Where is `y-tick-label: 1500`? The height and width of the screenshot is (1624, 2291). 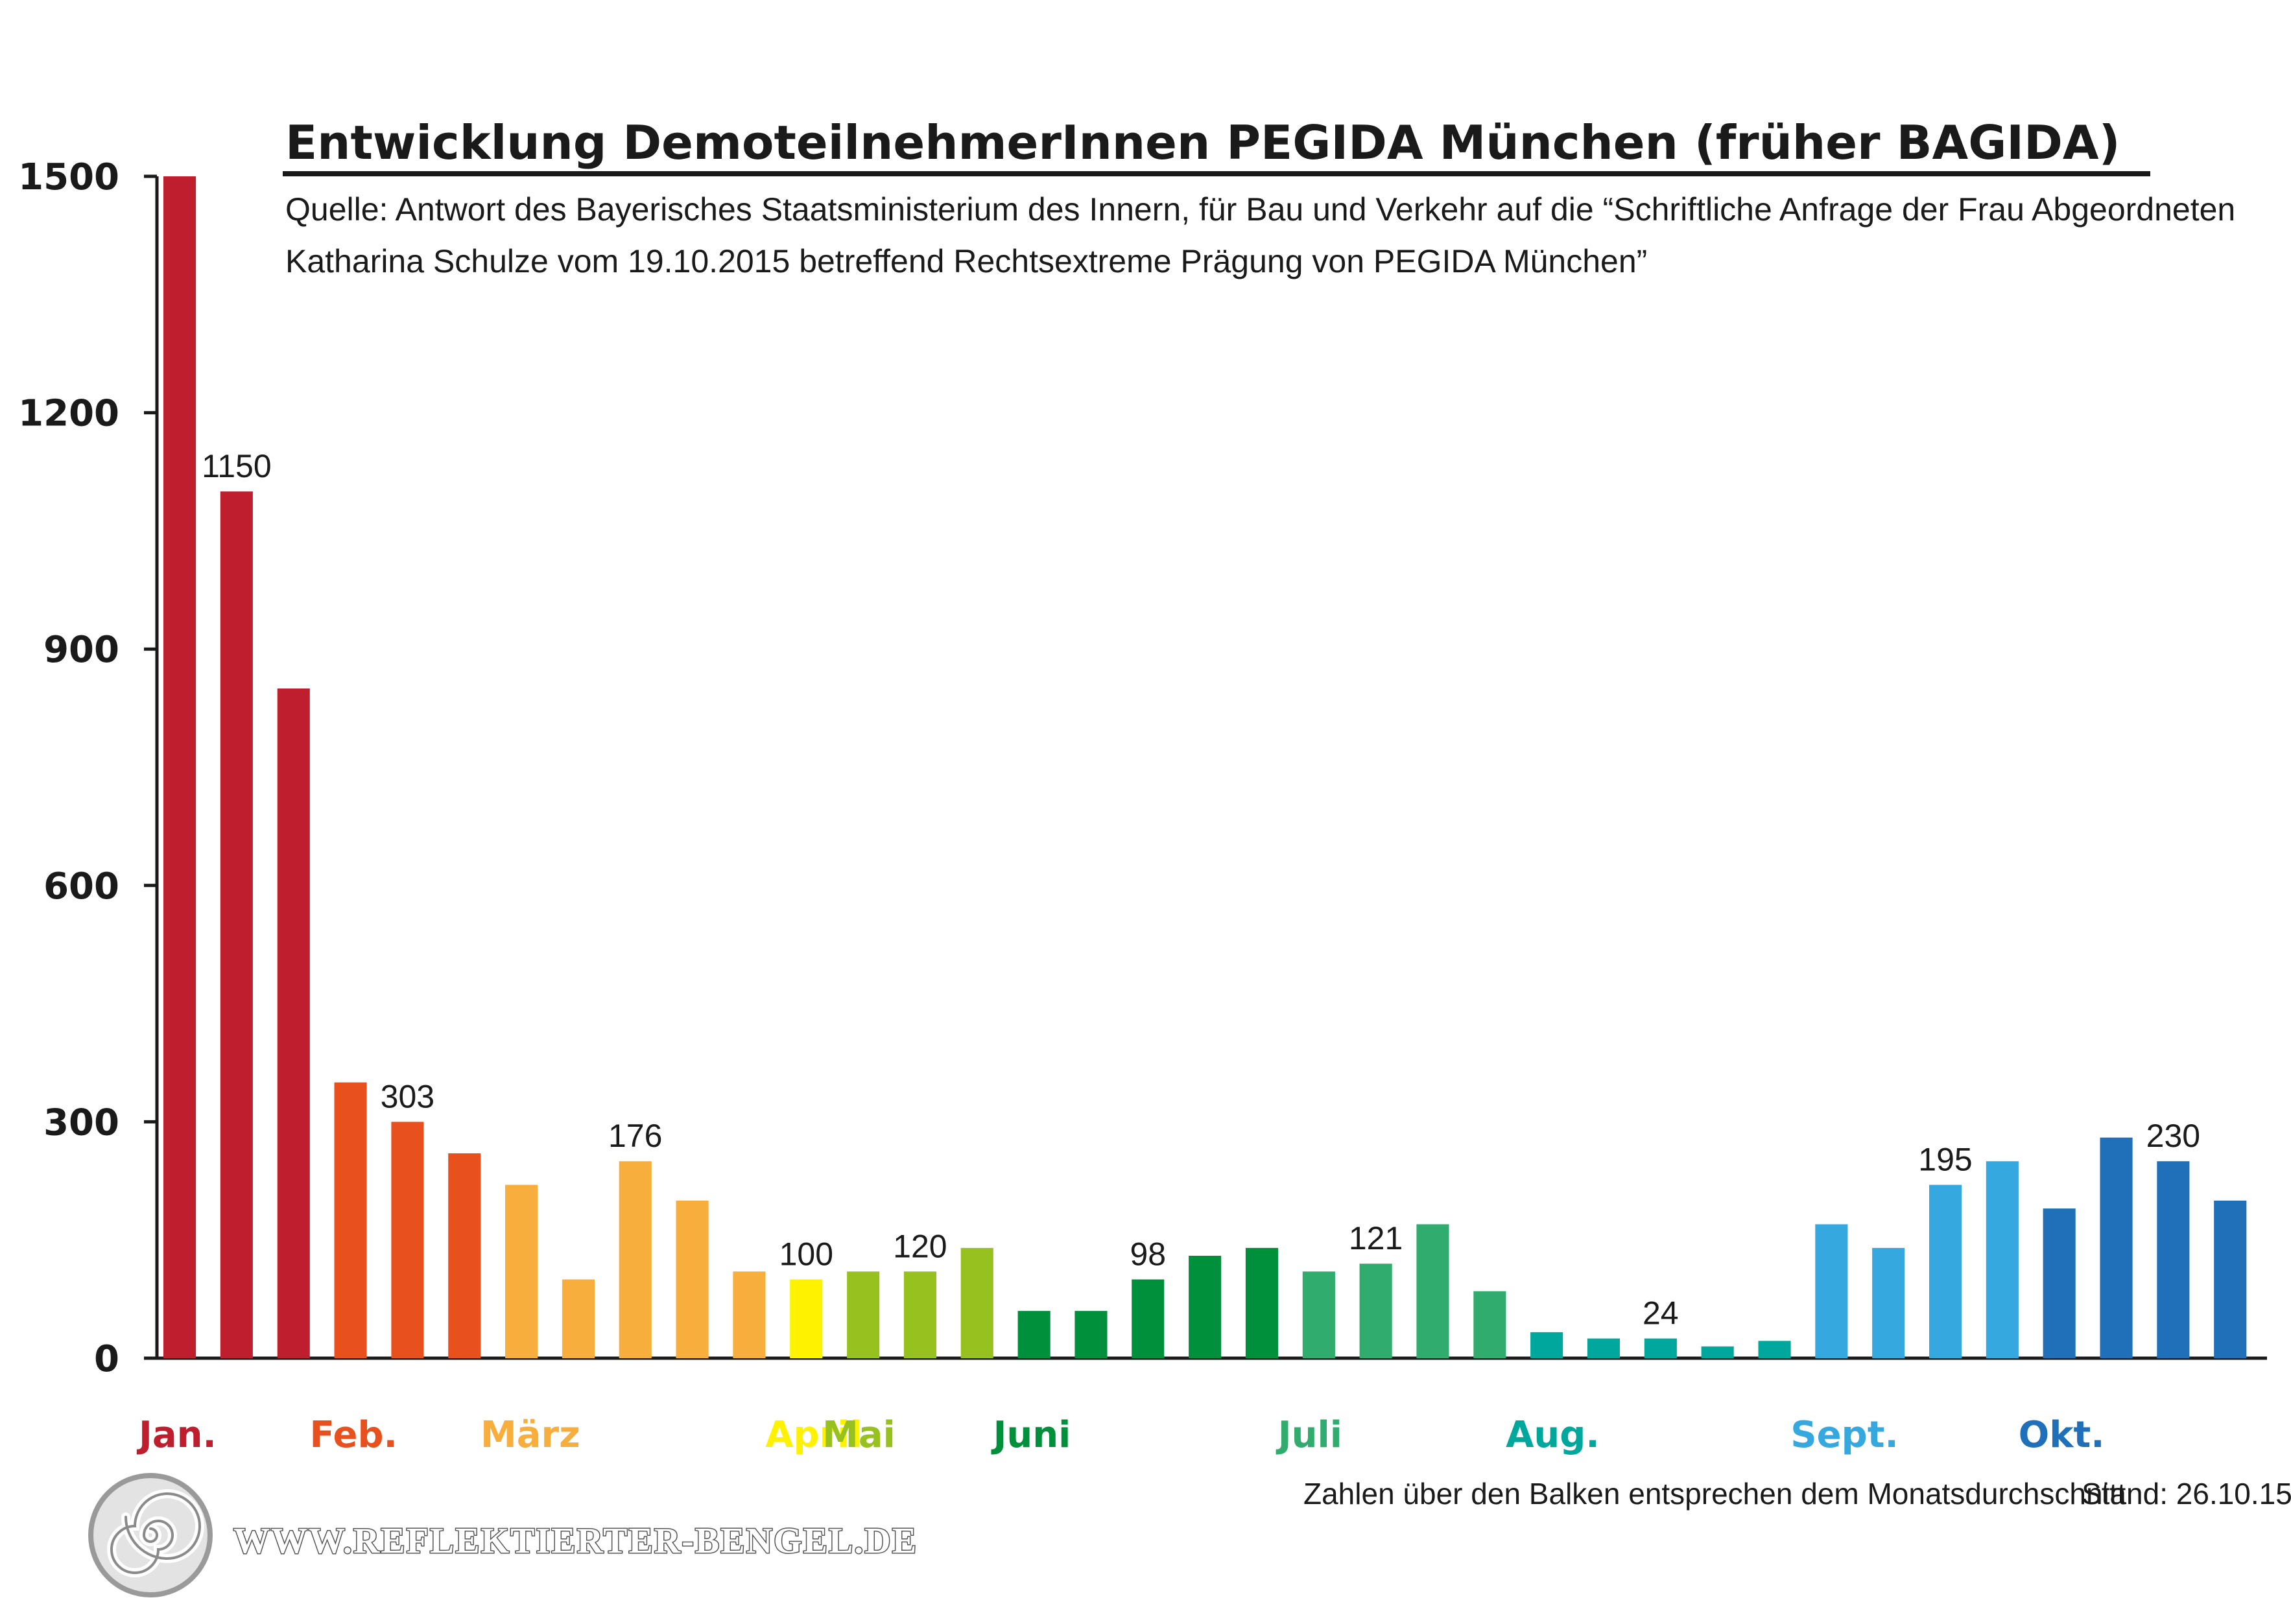 y-tick-label: 1500 is located at coordinates (68, 177).